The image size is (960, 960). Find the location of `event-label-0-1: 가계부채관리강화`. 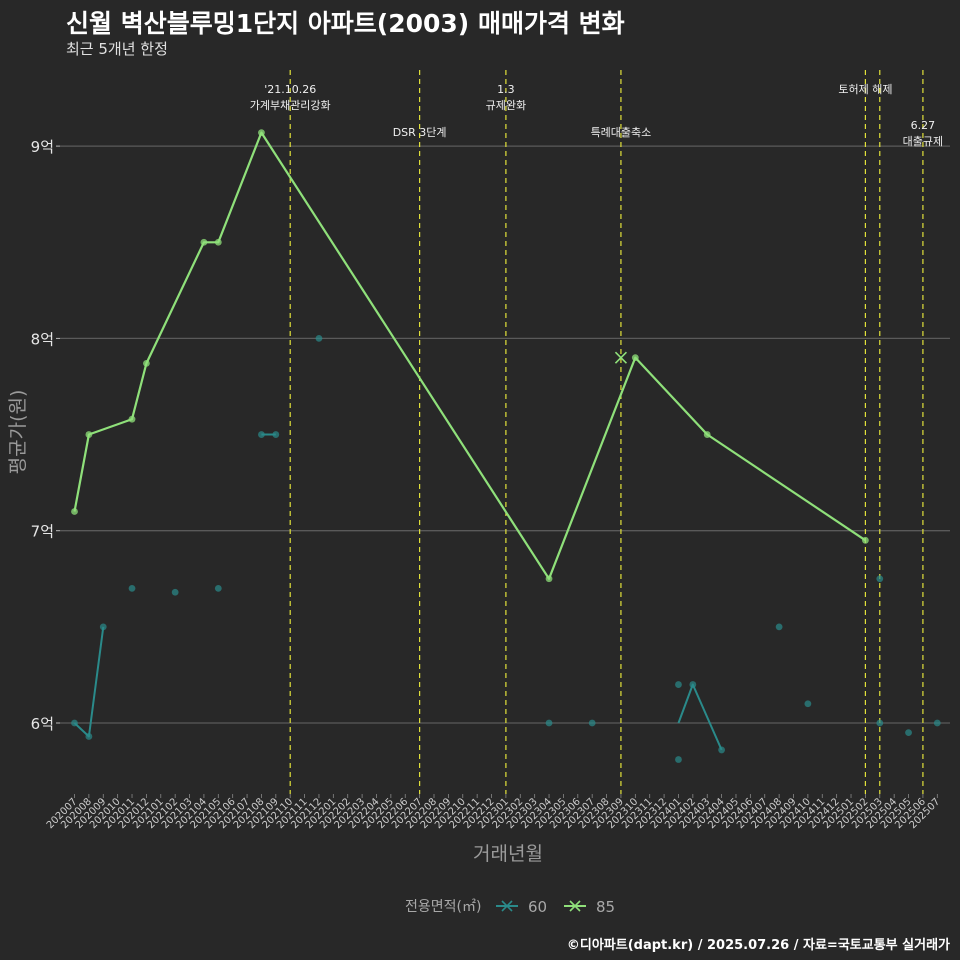

event-label-0-1: 가계부채관리강화 is located at coordinates (290, 105).